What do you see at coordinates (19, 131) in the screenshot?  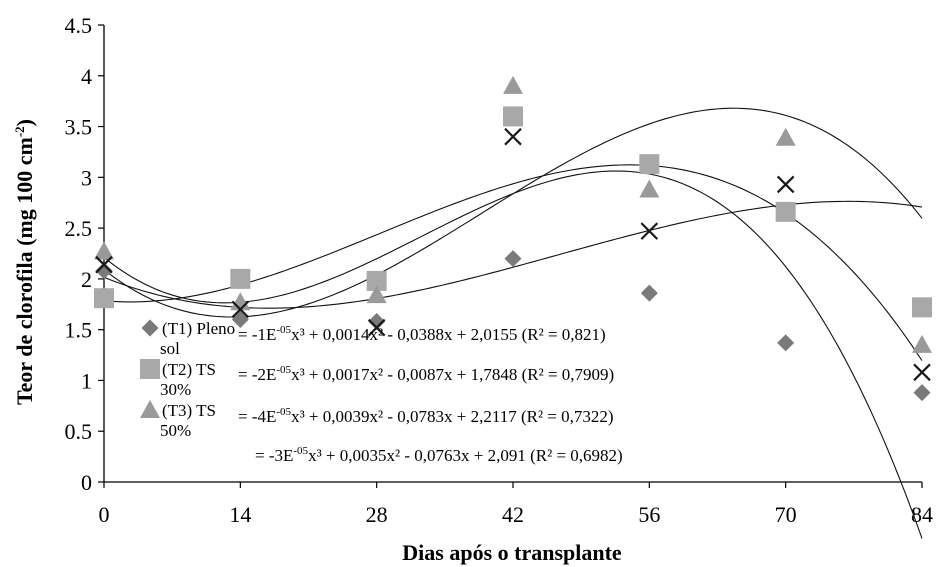 I see `y-axis-title-sup: -2` at bounding box center [19, 131].